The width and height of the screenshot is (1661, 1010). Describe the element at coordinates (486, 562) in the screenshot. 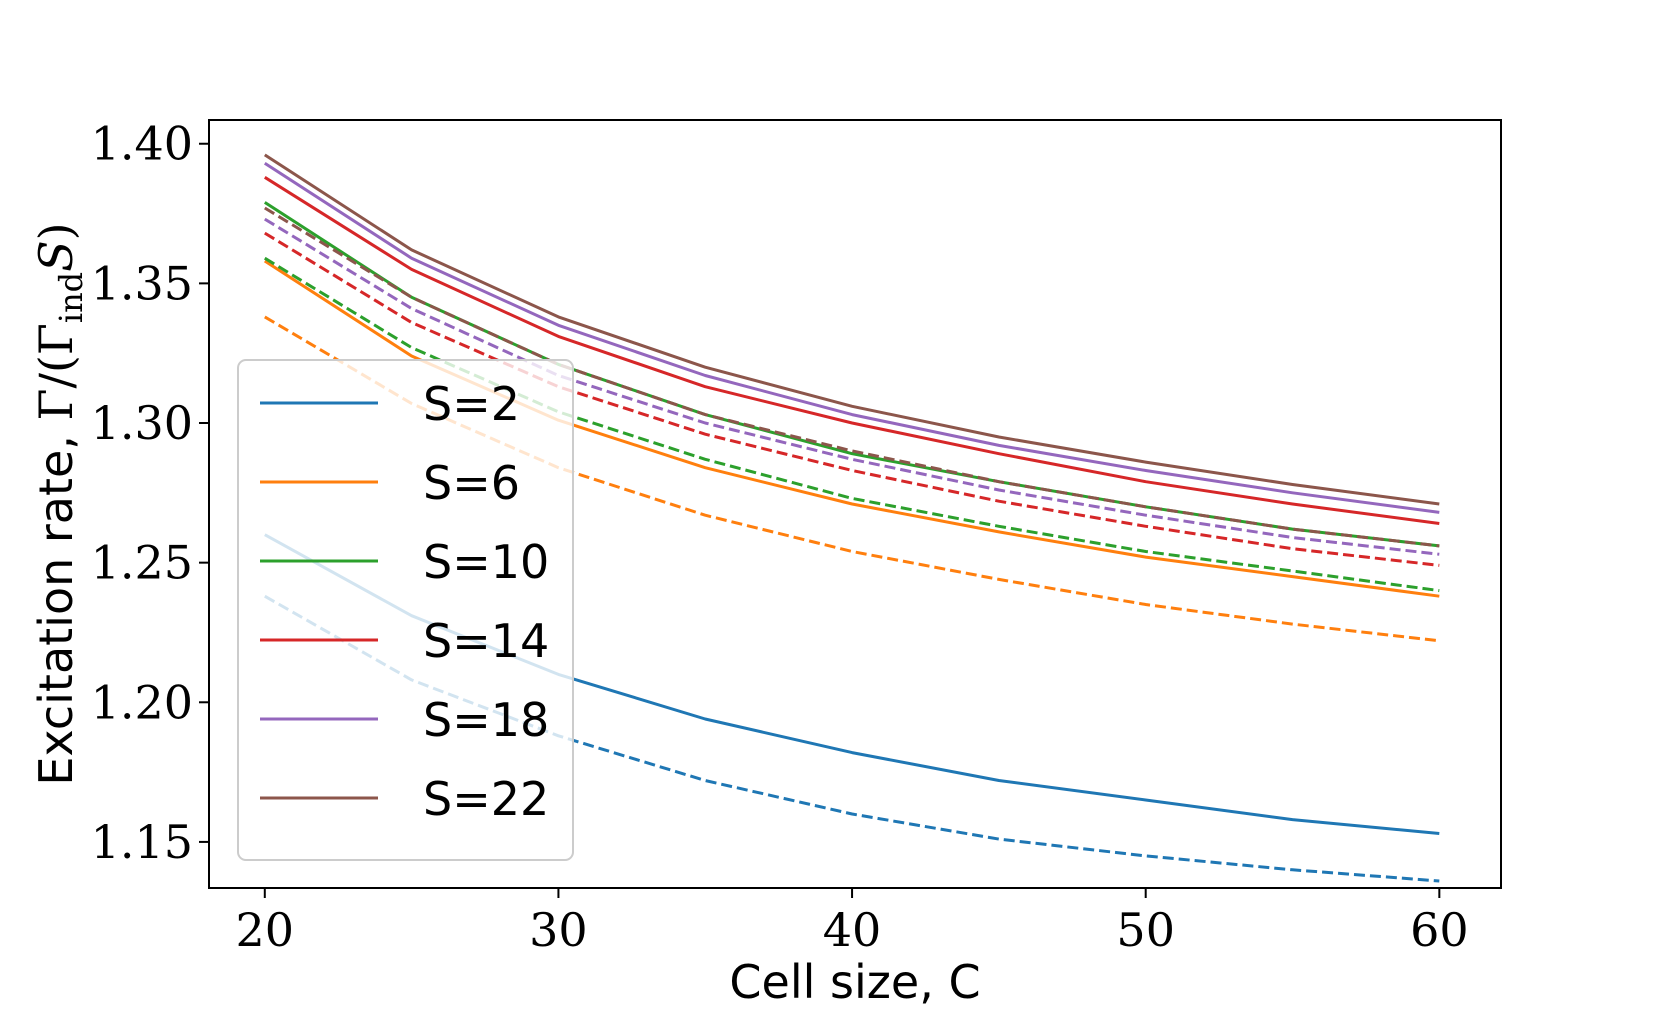

I see `legend-label: S=10` at that location.